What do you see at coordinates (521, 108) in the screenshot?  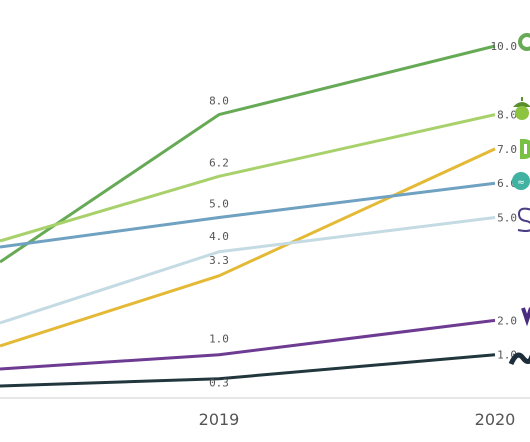 I see `acorn-logo-icon` at bounding box center [521, 108].